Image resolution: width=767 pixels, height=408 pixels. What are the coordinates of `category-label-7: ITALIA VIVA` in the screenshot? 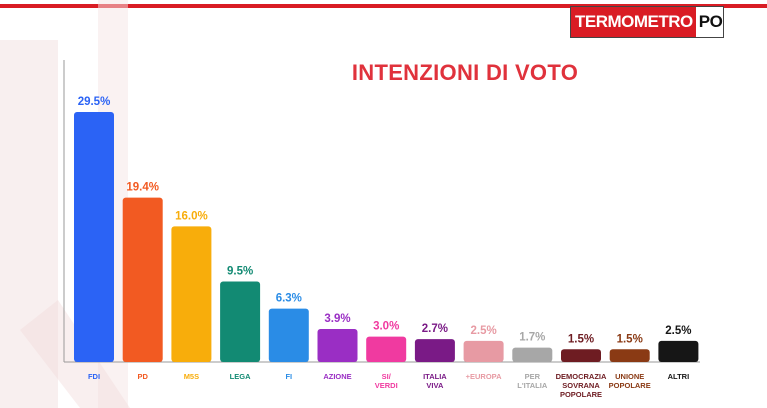 It's located at (435, 381).